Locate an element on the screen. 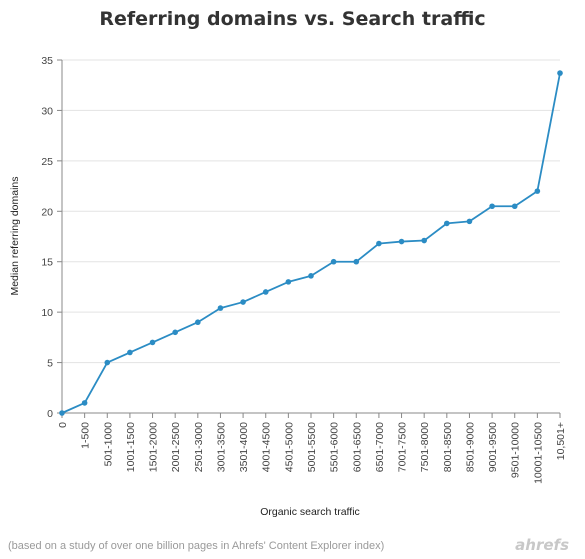 The width and height of the screenshot is (585, 559). x-tick-label: 1001-1500 is located at coordinates (131, 447).